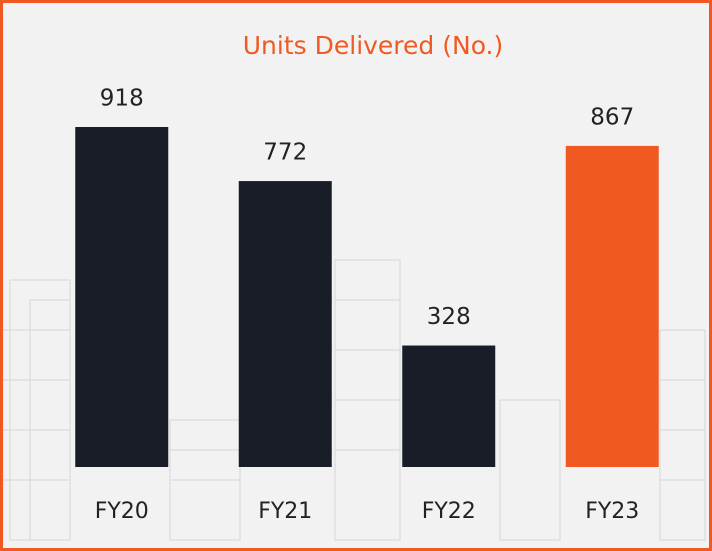 The width and height of the screenshot is (712, 551). I want to click on value-label: 918, so click(122, 99).